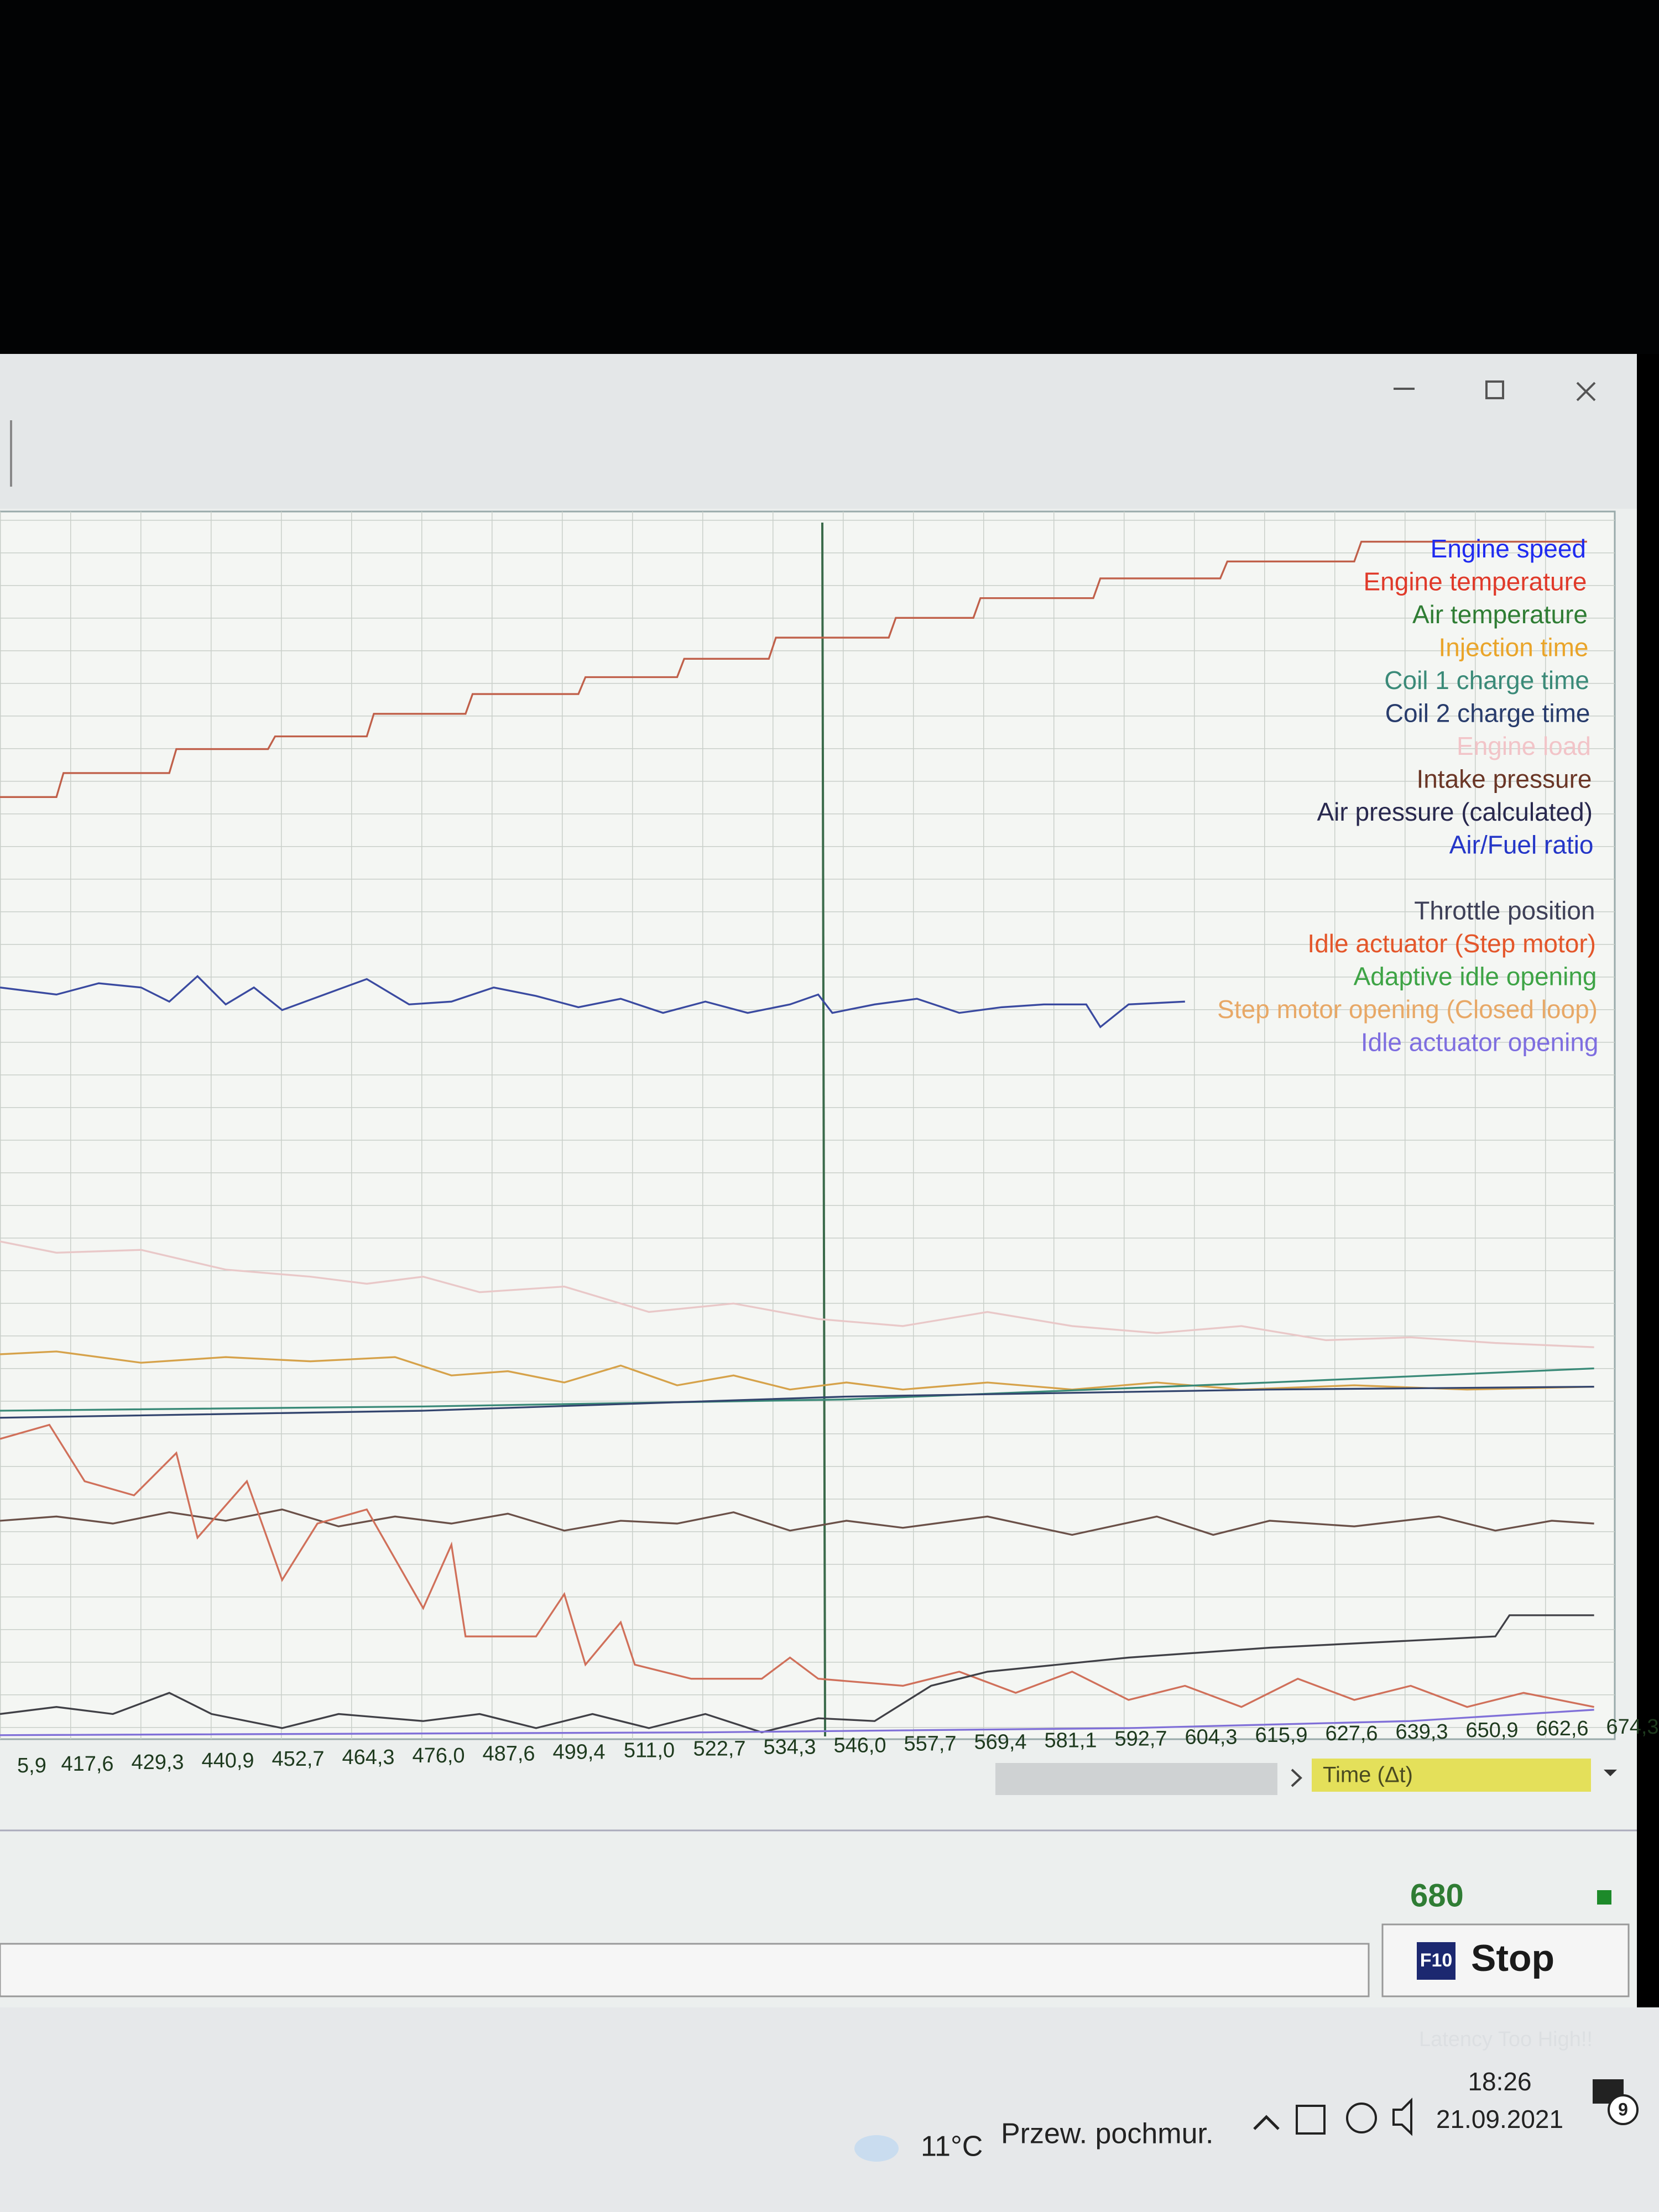 This screenshot has height=2212, width=1659. Describe the element at coordinates (797, 1723) in the screenshot. I see `trace-idle-opening` at that location.